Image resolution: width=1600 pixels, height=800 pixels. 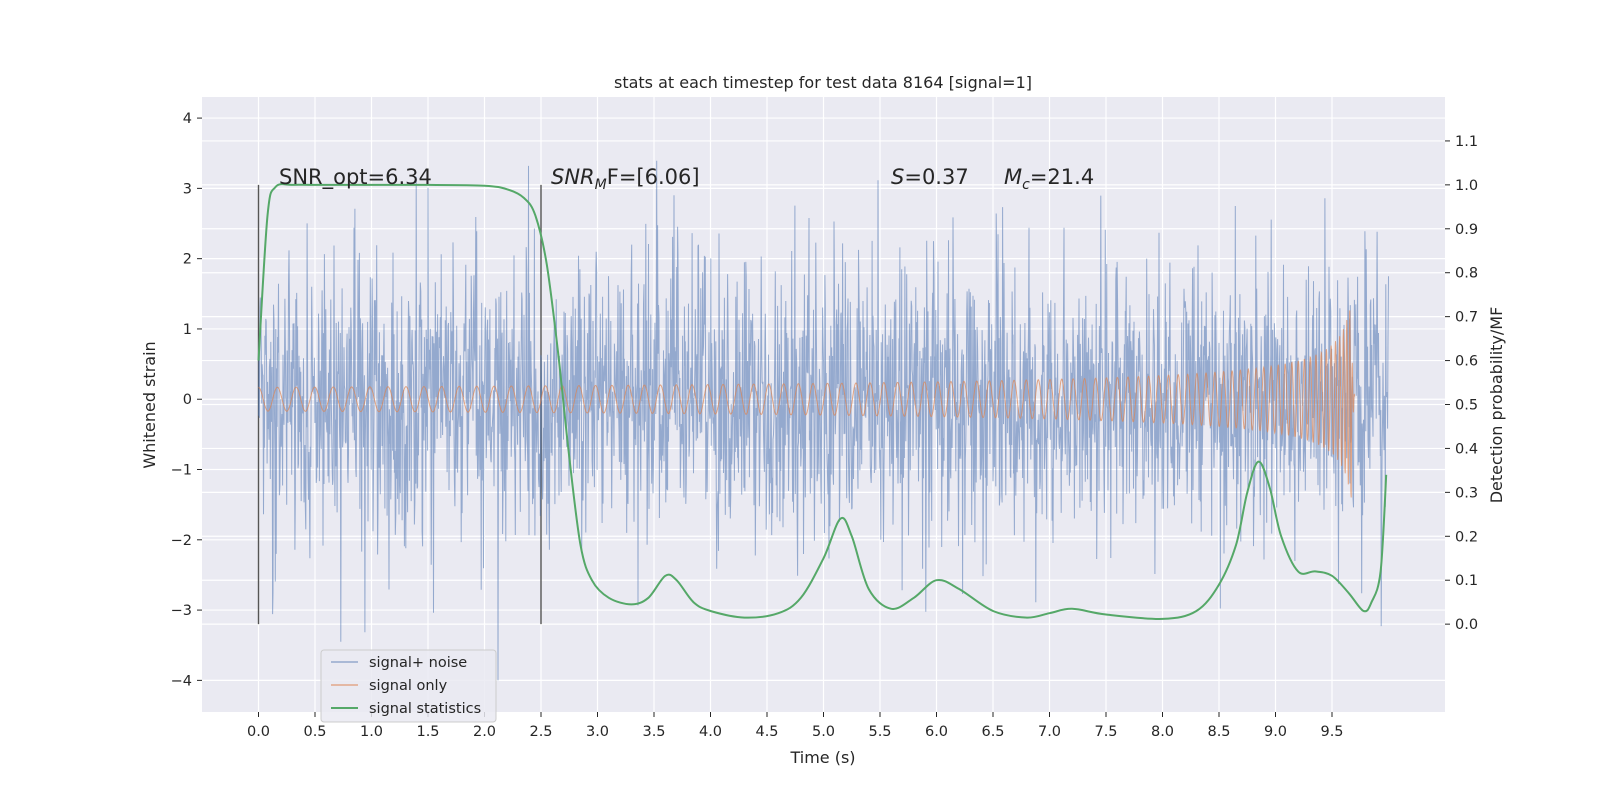 What do you see at coordinates (879, 732) in the screenshot?
I see `x-tick-label: 5.5` at bounding box center [879, 732].